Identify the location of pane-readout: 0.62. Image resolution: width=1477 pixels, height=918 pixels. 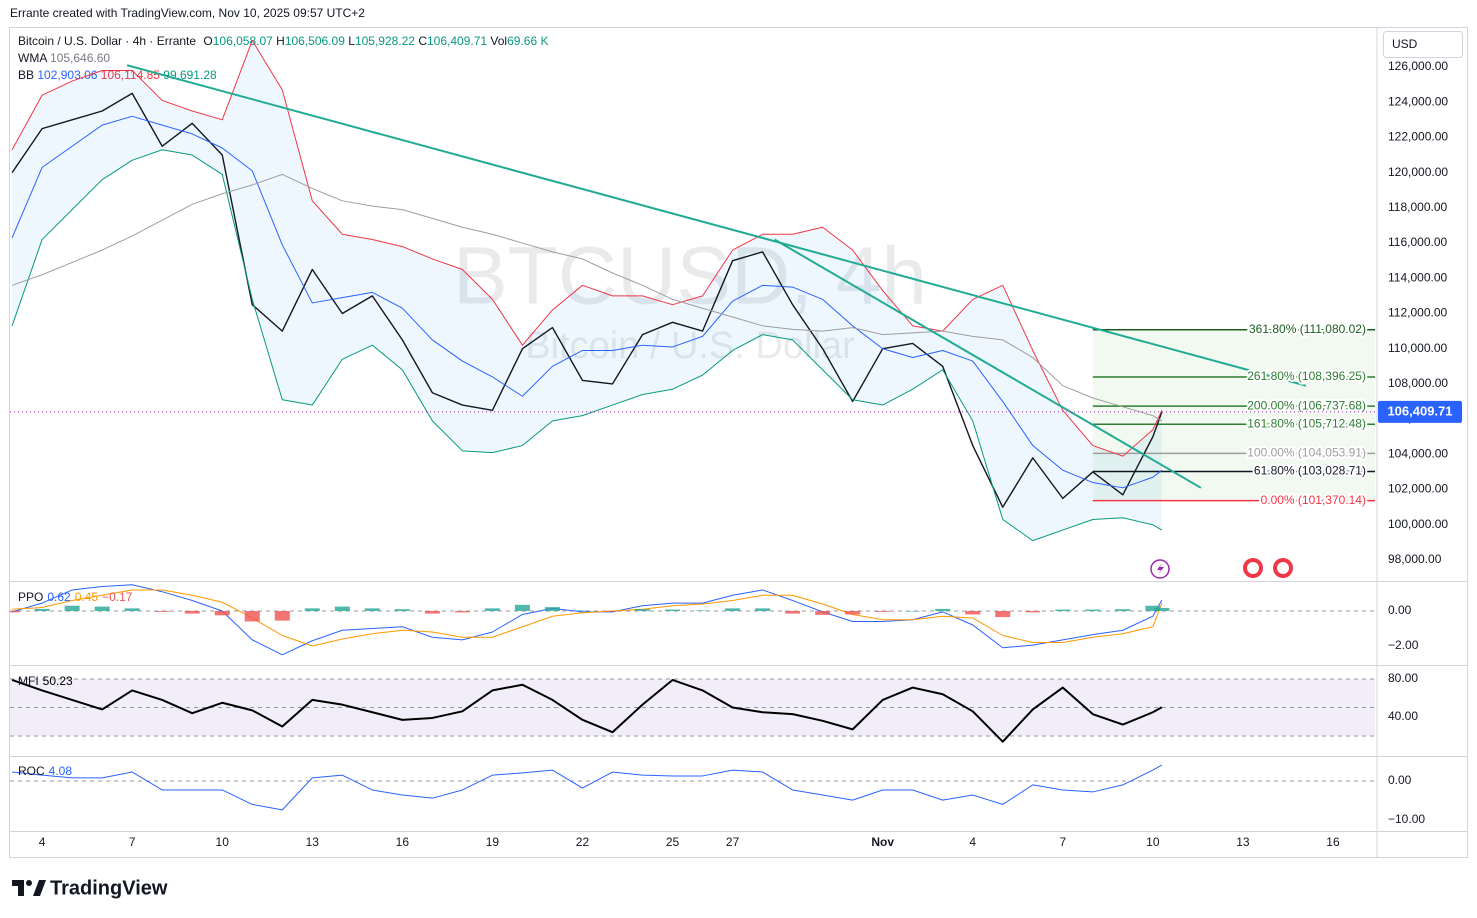
(59, 597).